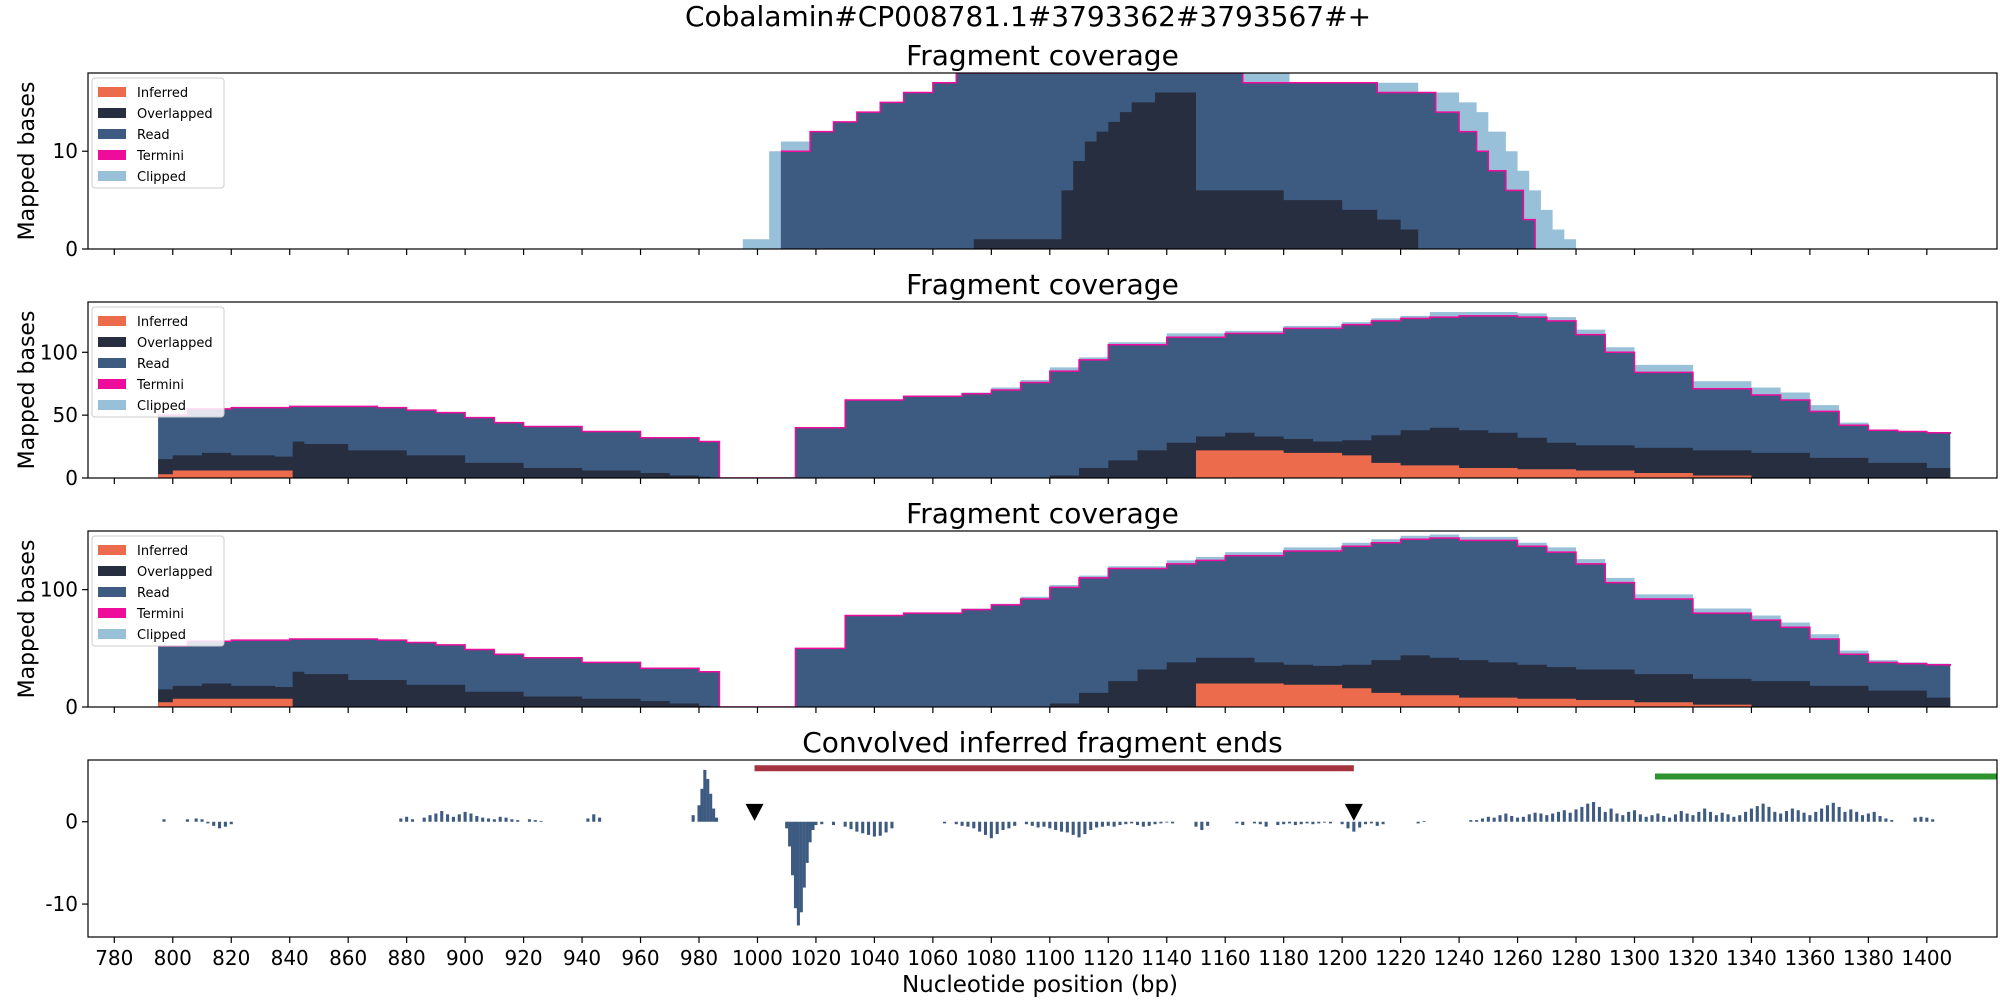  What do you see at coordinates (1054, 396) in the screenshot?
I see `series-termini-edge` at bounding box center [1054, 396].